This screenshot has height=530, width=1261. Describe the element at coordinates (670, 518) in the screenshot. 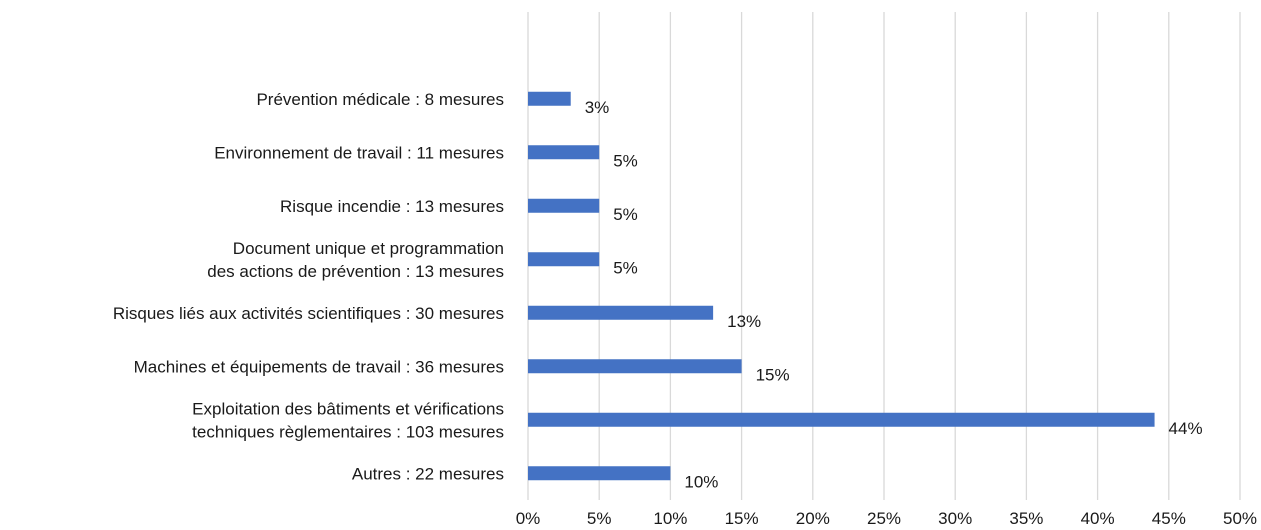

I see `x-tick-label: 10%` at that location.